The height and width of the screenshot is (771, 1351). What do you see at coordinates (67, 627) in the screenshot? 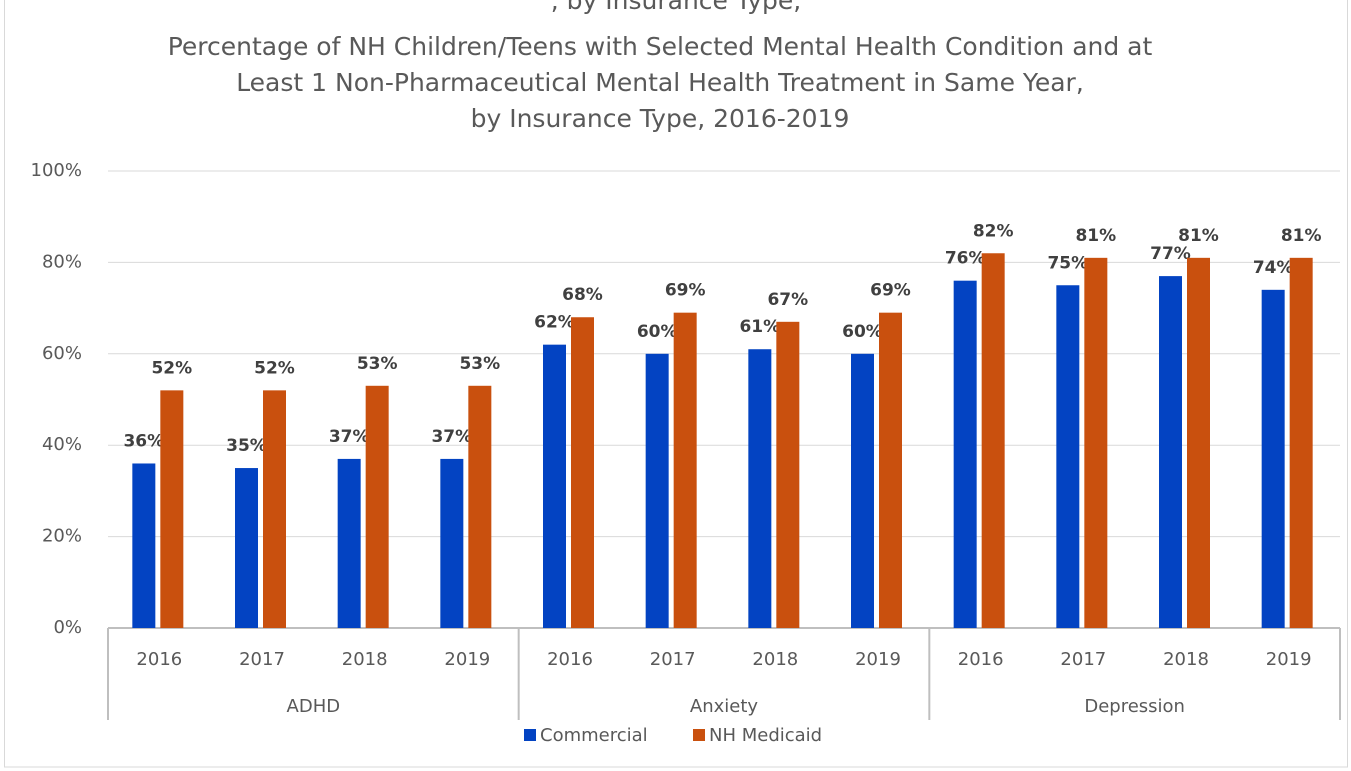
I see `y-tick-label: 0%` at bounding box center [67, 627].